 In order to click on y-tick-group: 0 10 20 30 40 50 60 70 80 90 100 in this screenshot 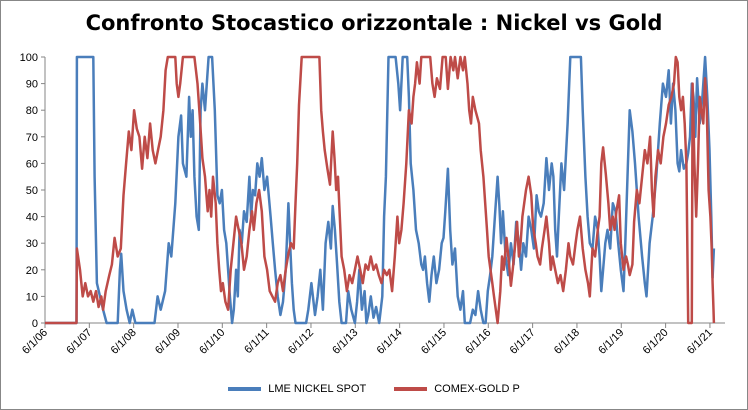, I will do `click(32, 191)`.